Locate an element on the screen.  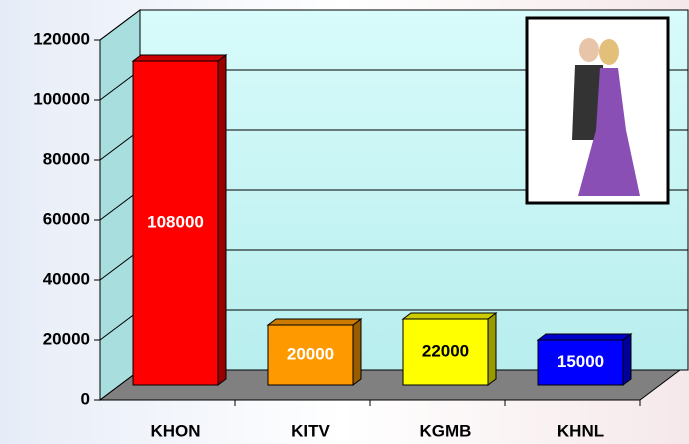
value-label: 15000 is located at coordinates (580, 361).